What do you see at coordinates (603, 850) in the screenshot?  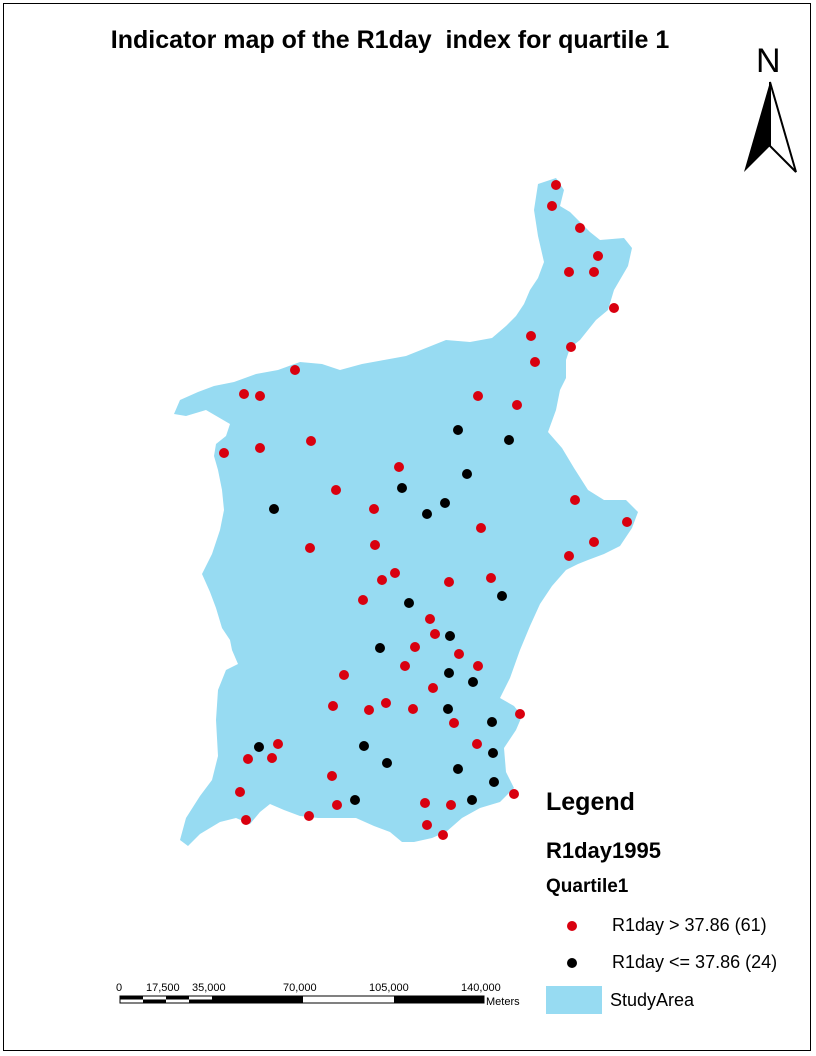 I see `legend-layer-name: R1day1995` at bounding box center [603, 850].